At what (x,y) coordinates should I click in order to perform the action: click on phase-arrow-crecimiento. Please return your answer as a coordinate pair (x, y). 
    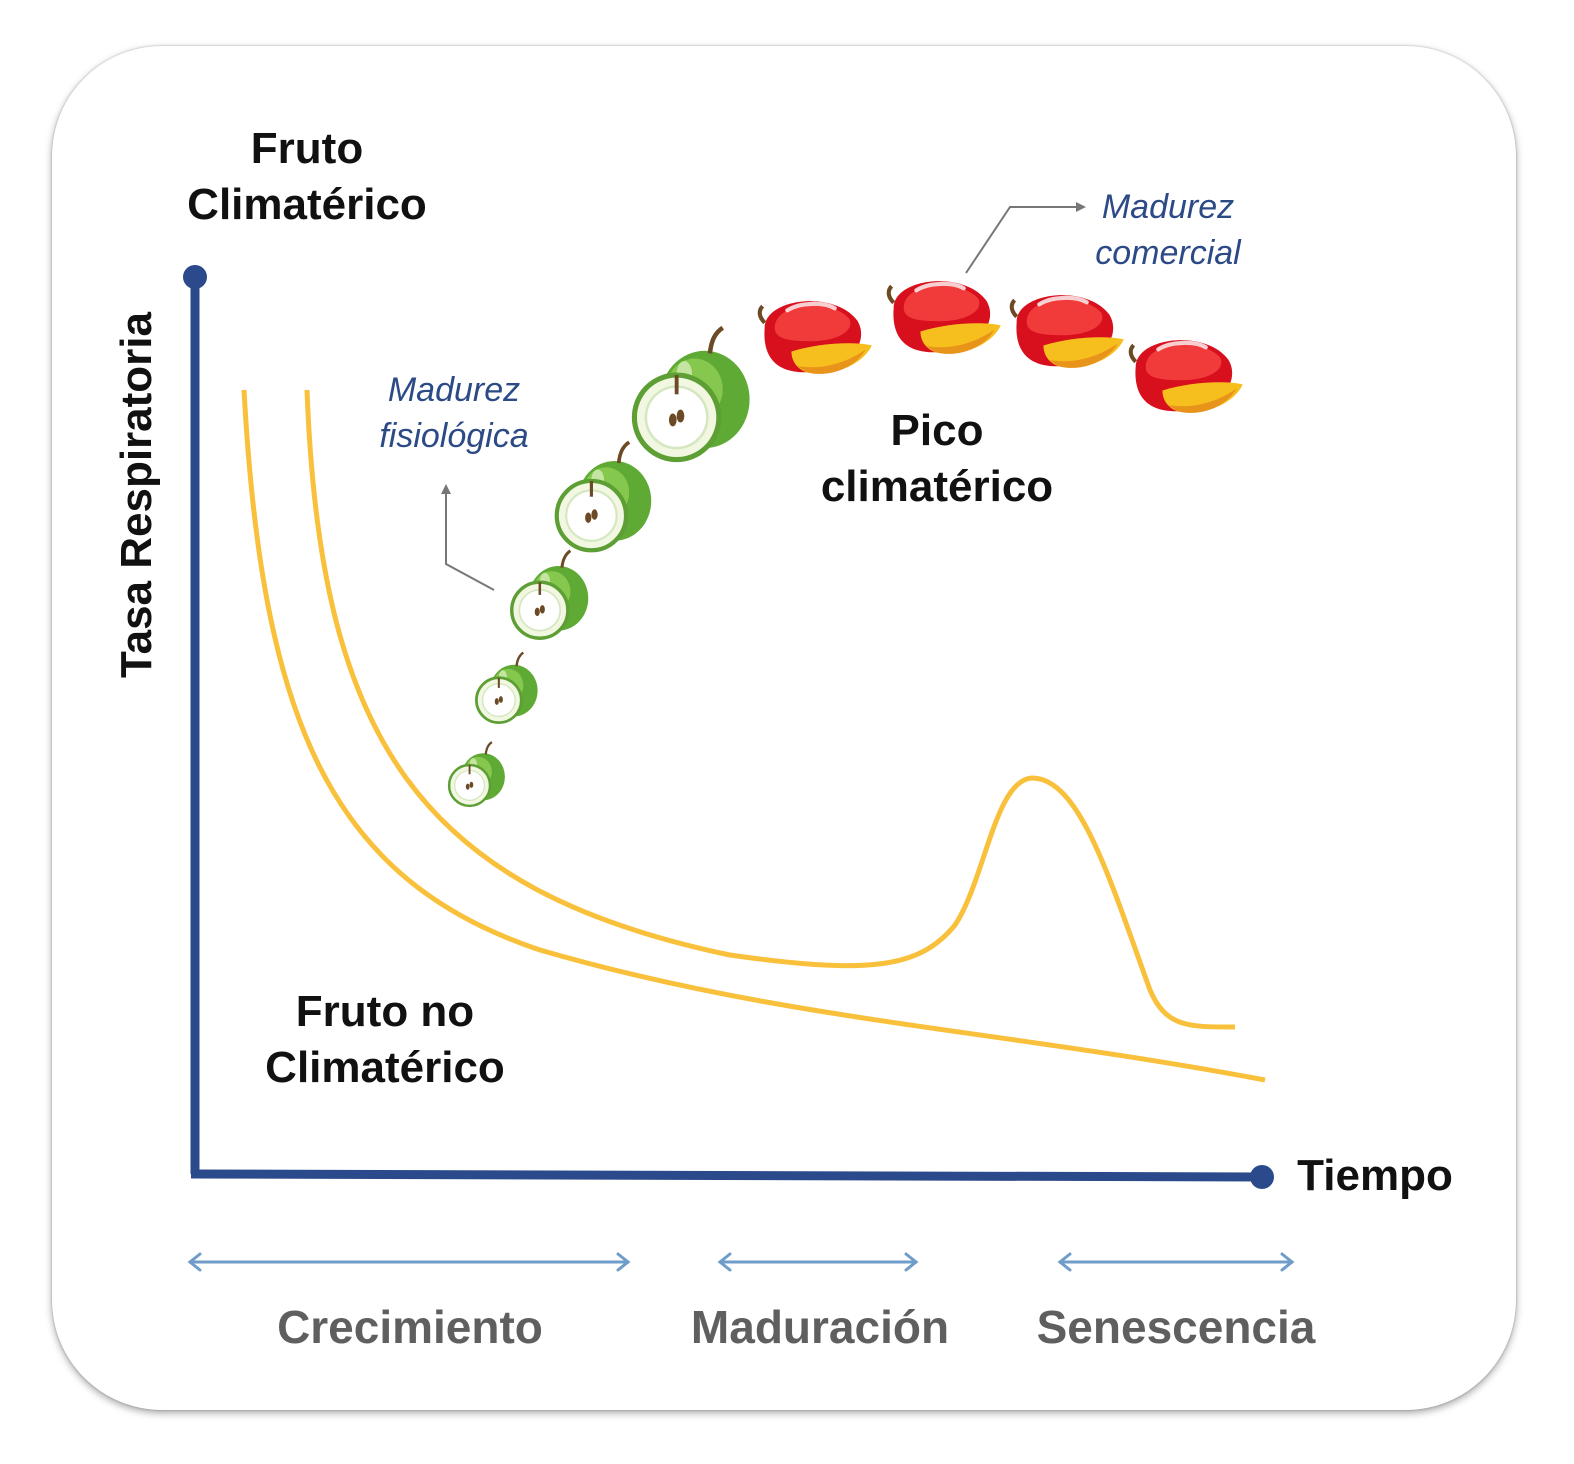
    Looking at the image, I should click on (409, 1262).